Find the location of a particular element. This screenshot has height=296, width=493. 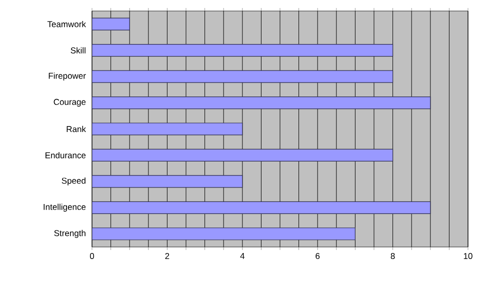

x-tick-label: 10 is located at coordinates (468, 256).